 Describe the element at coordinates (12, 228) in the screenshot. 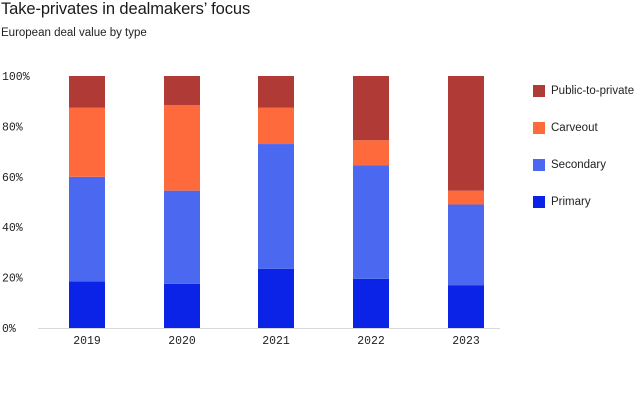

I see `y-tick-label: 40%` at that location.